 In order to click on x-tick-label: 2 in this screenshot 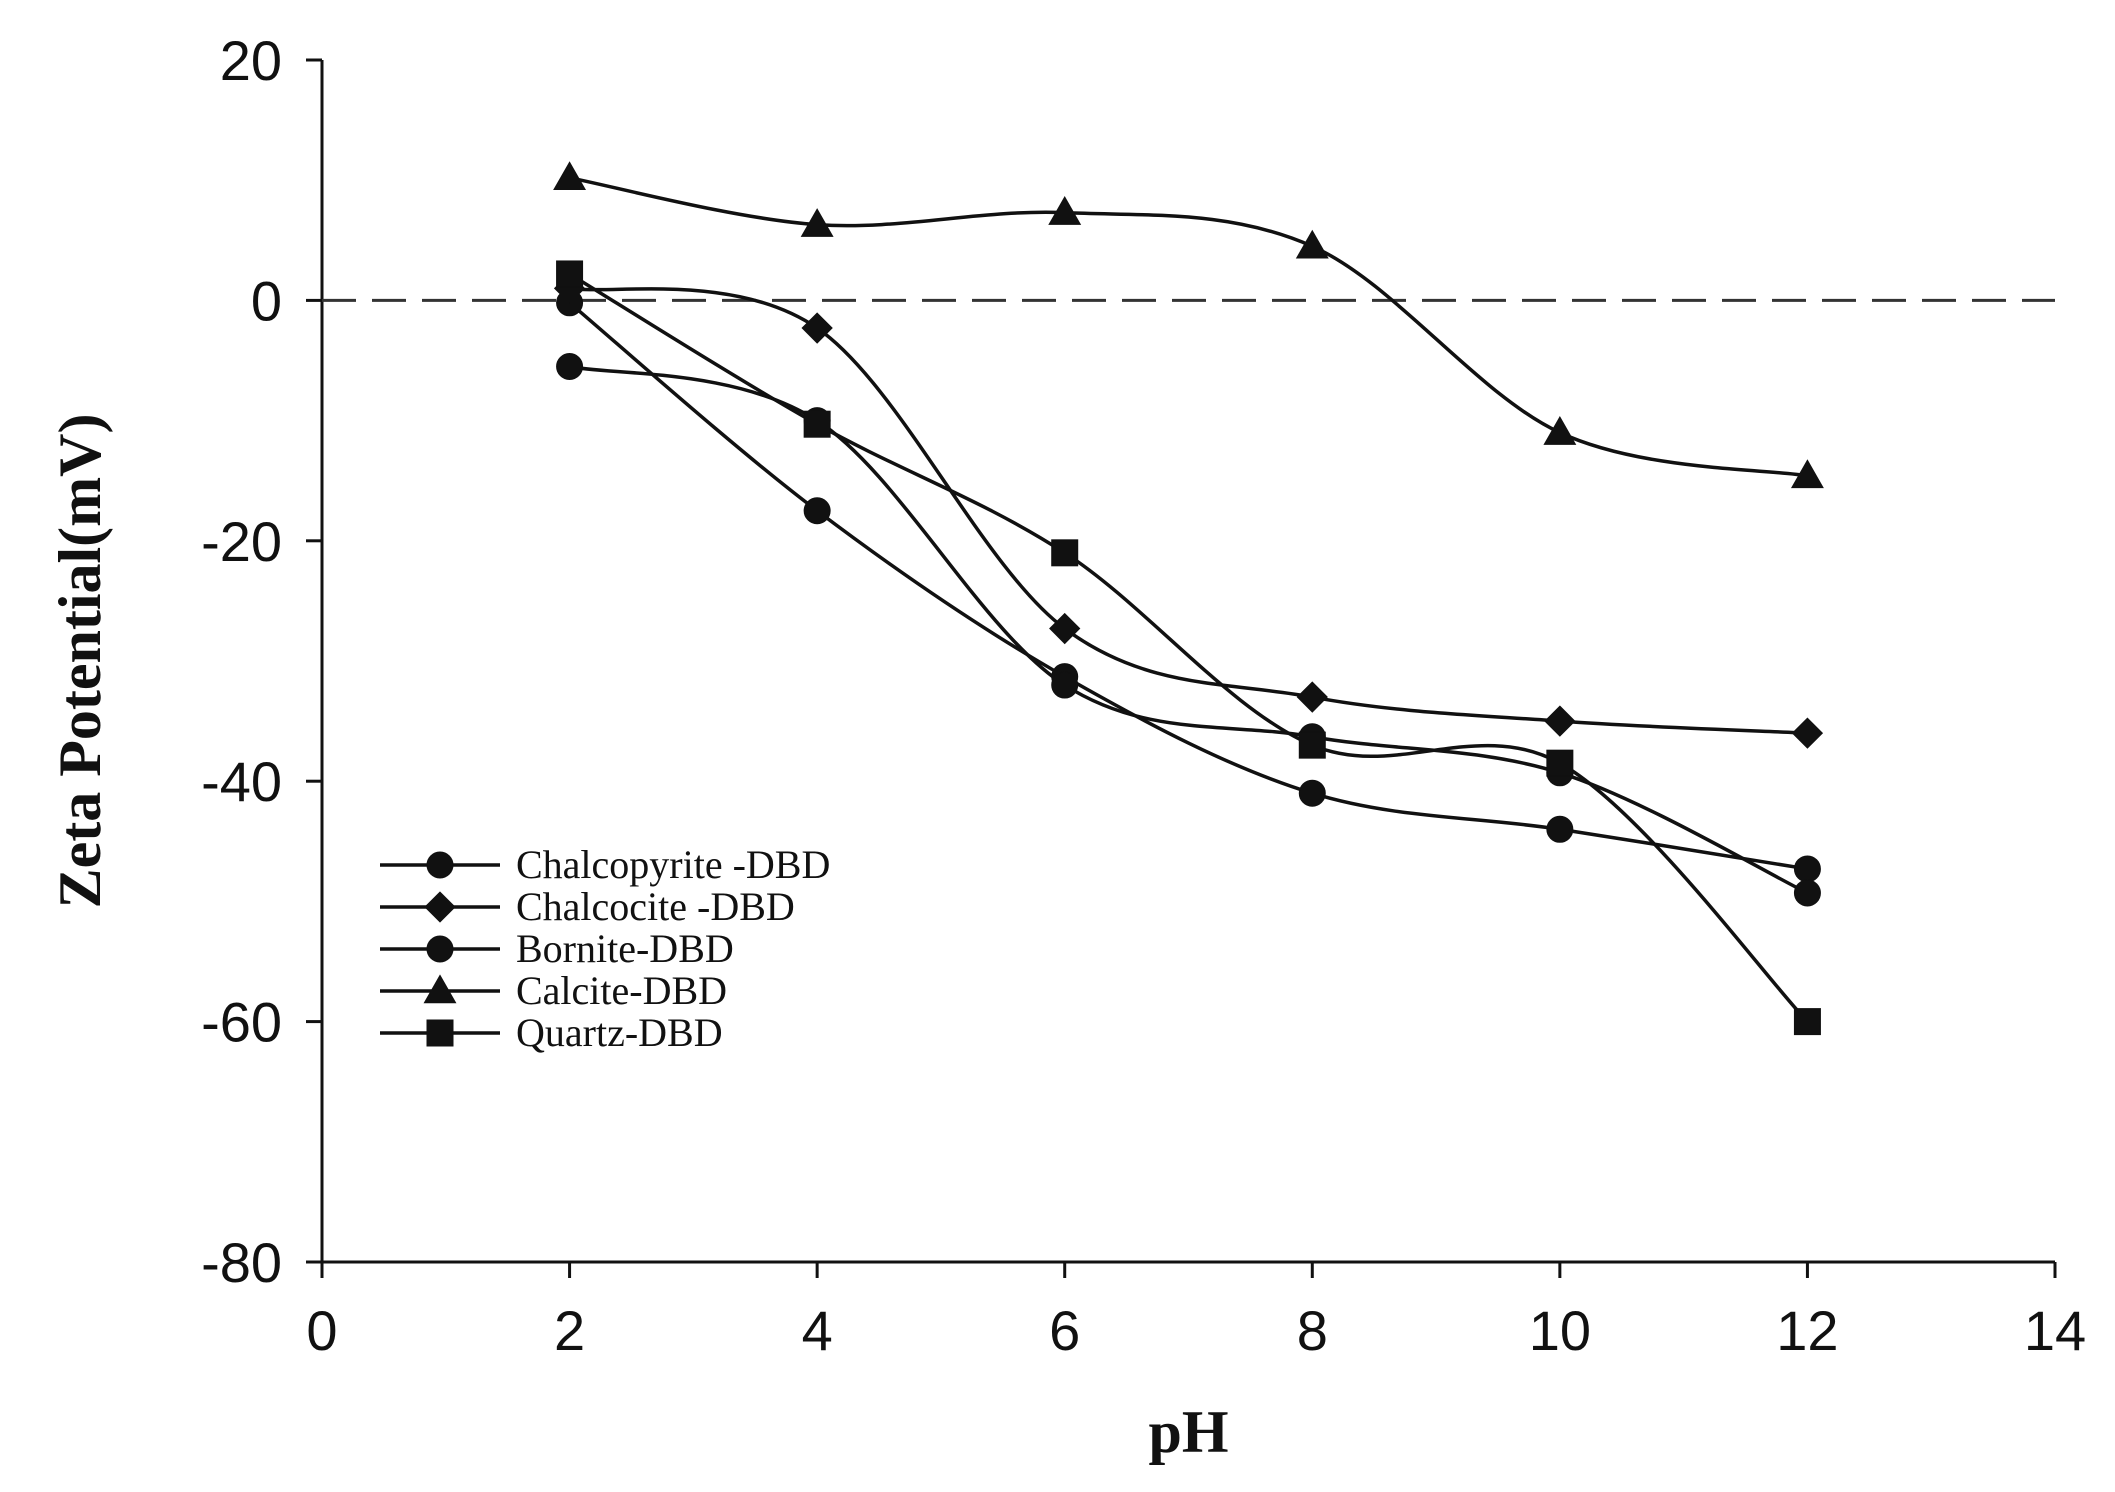, I will do `click(569, 1330)`.